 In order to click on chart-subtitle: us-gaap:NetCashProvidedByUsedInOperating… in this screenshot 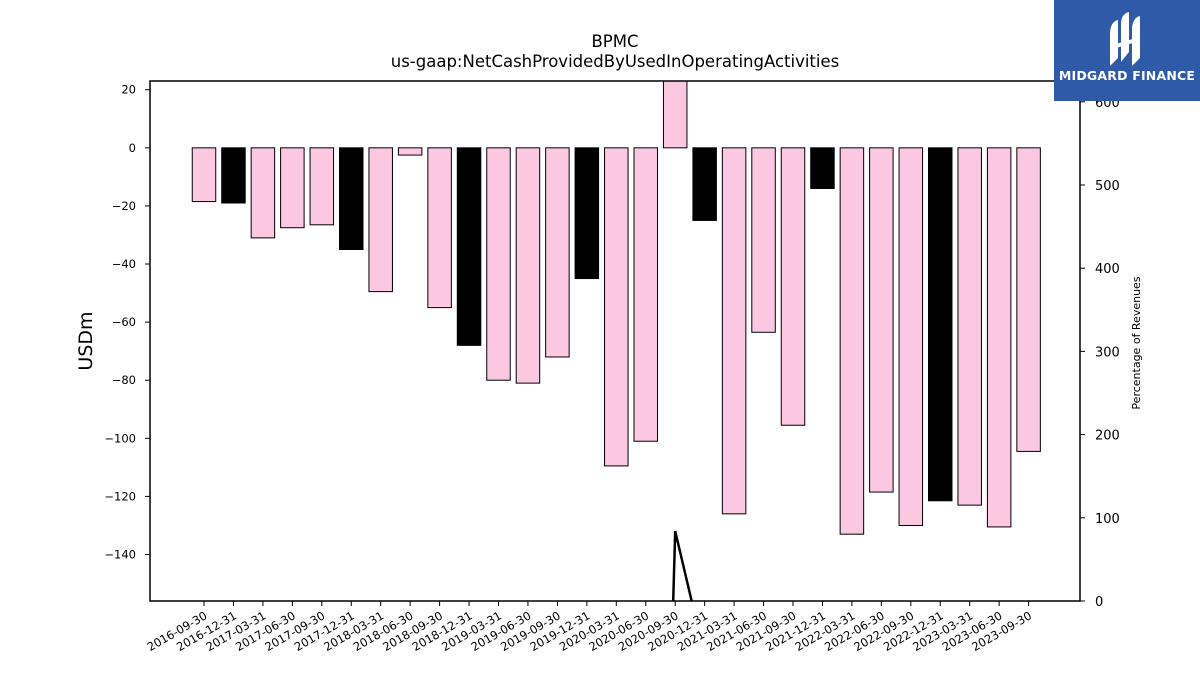, I will do `click(615, 61)`.